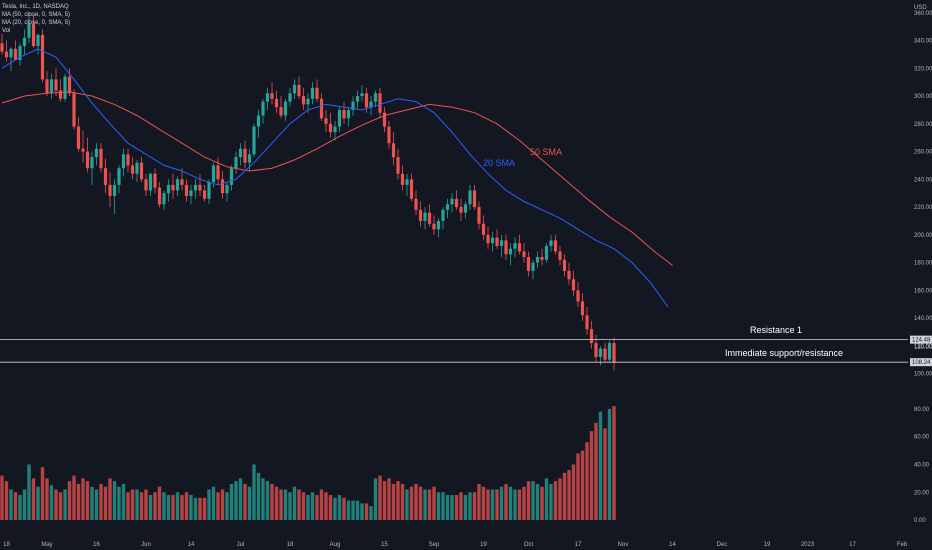  Describe the element at coordinates (923, 348) in the screenshot. I see `partial-axis-label: 130.00` at that location.